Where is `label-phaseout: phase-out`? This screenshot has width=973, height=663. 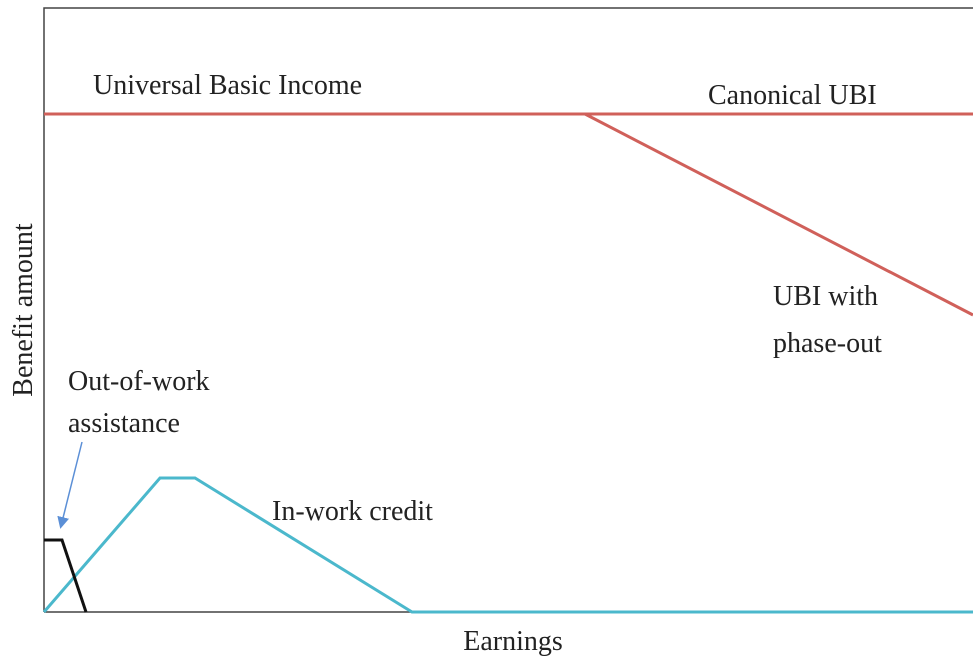 label-phaseout: phase-out is located at coordinates (827, 343).